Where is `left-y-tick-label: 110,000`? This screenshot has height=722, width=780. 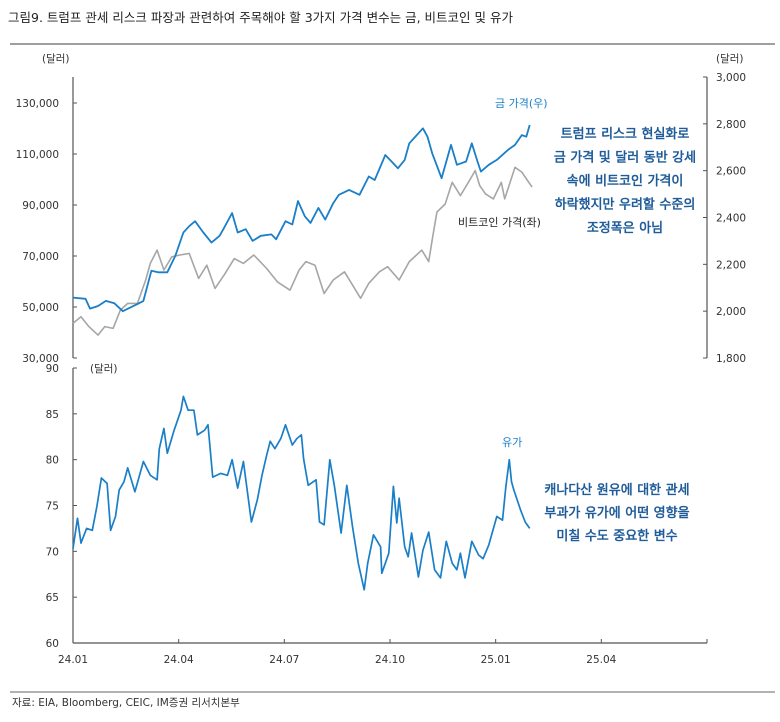 left-y-tick-label: 110,000 is located at coordinates (37, 155).